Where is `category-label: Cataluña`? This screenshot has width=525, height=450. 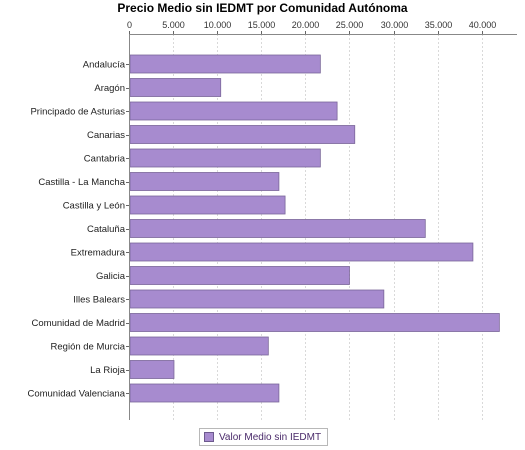
category-label: Cataluña is located at coordinates (106, 229).